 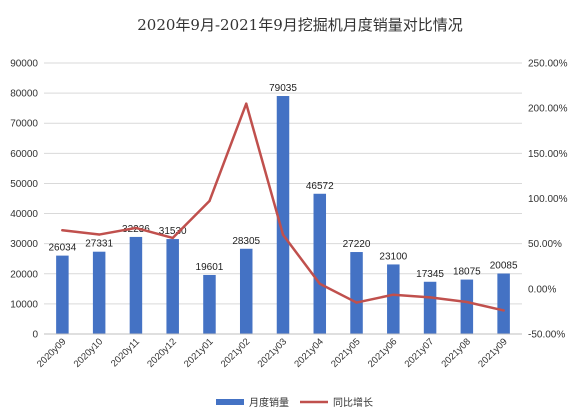 What do you see at coordinates (545, 244) in the screenshot?
I see `right-tick-label: 50.00%` at bounding box center [545, 244].